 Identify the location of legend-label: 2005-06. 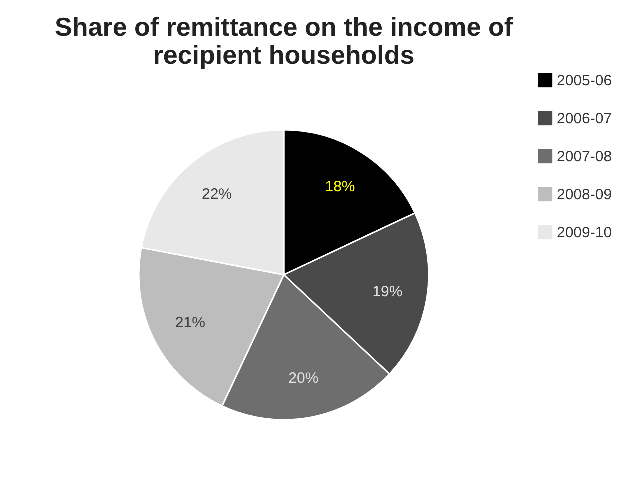
(584, 81).